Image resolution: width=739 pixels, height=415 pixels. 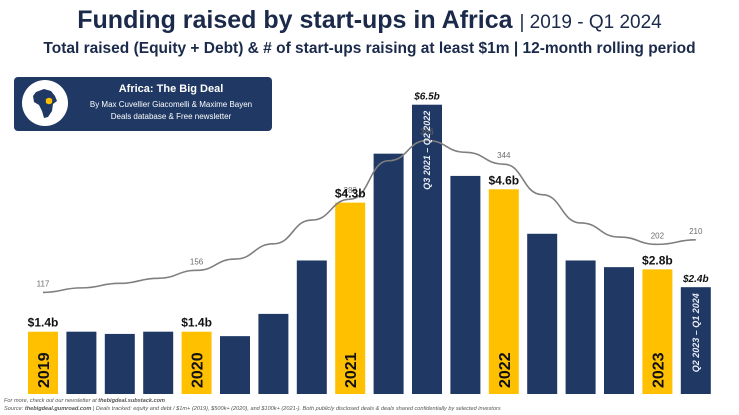 What do you see at coordinates (197, 261) in the screenshot?
I see `count-label-4: 156` at bounding box center [197, 261].